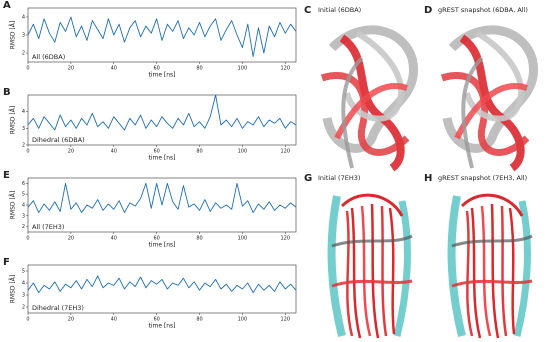 The height and width of the screenshot is (342, 550). I want to click on panel-label: A, so click(7, 5).